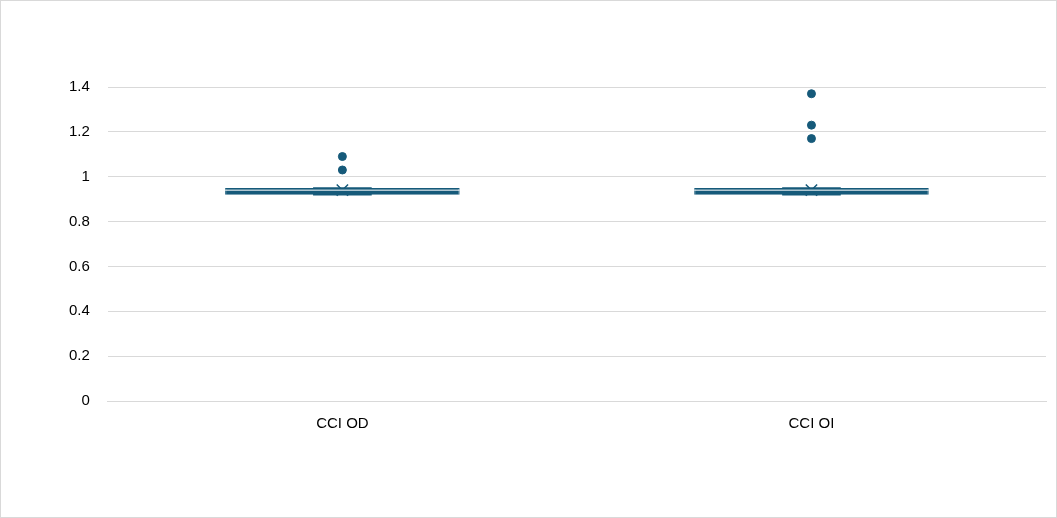 The image size is (1057, 518). I want to click on y-tick-label: 0.2, so click(79, 355).